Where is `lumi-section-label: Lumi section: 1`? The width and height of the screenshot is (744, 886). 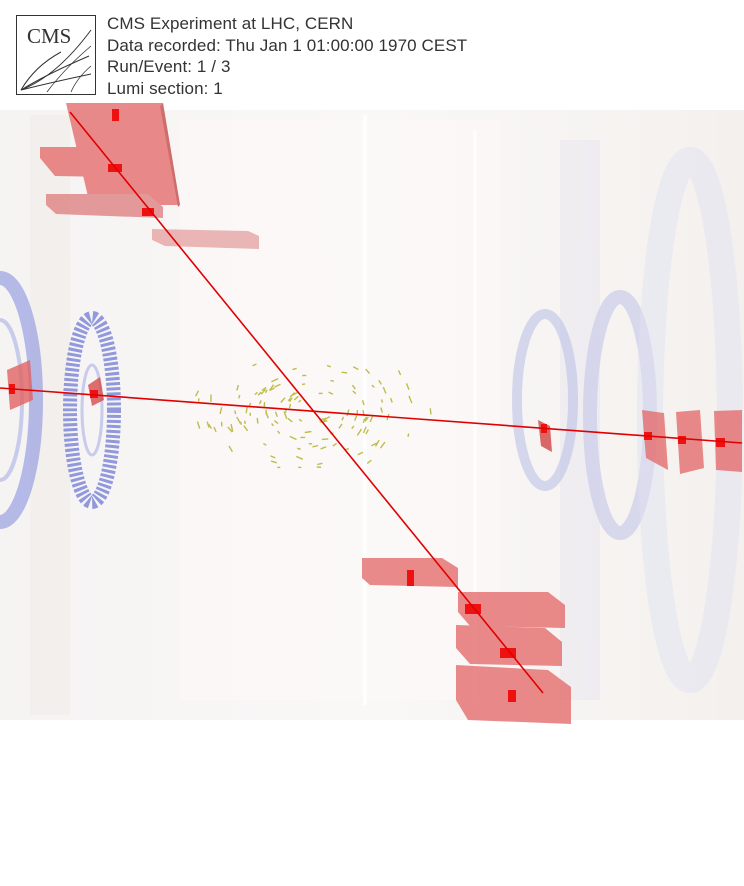 lumi-section-label: Lumi section: 1 is located at coordinates (165, 88).